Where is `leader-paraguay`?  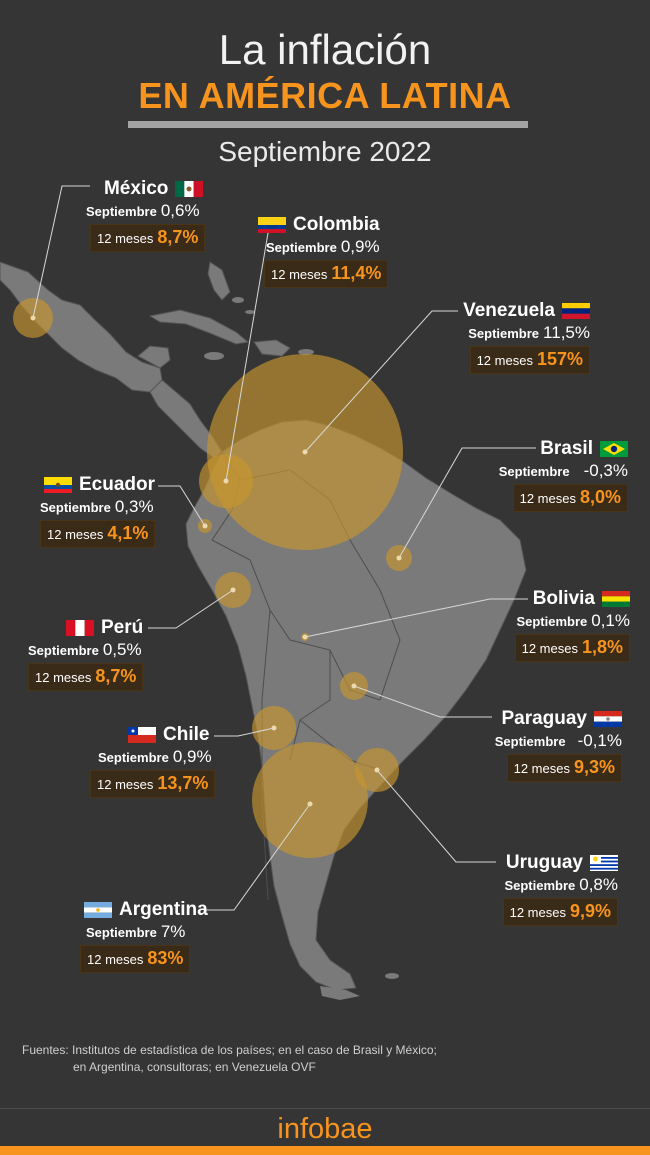 leader-paraguay is located at coordinates (422, 701).